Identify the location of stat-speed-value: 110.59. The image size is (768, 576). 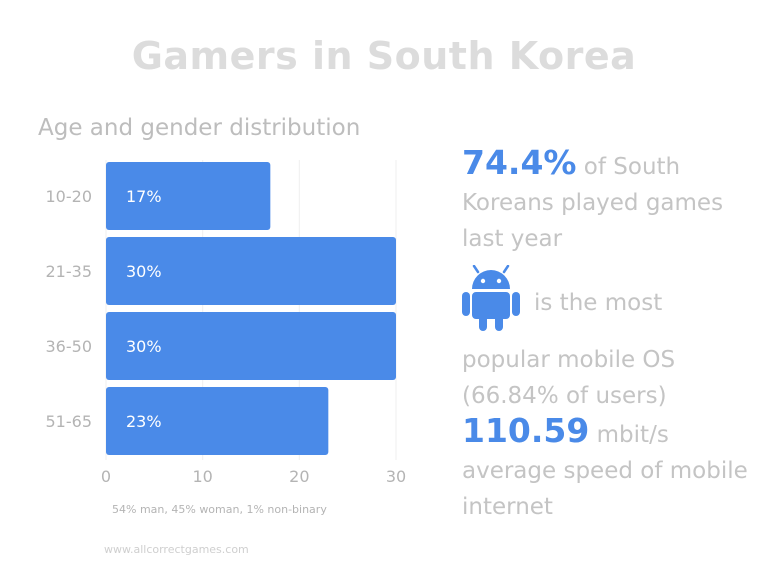
(526, 430).